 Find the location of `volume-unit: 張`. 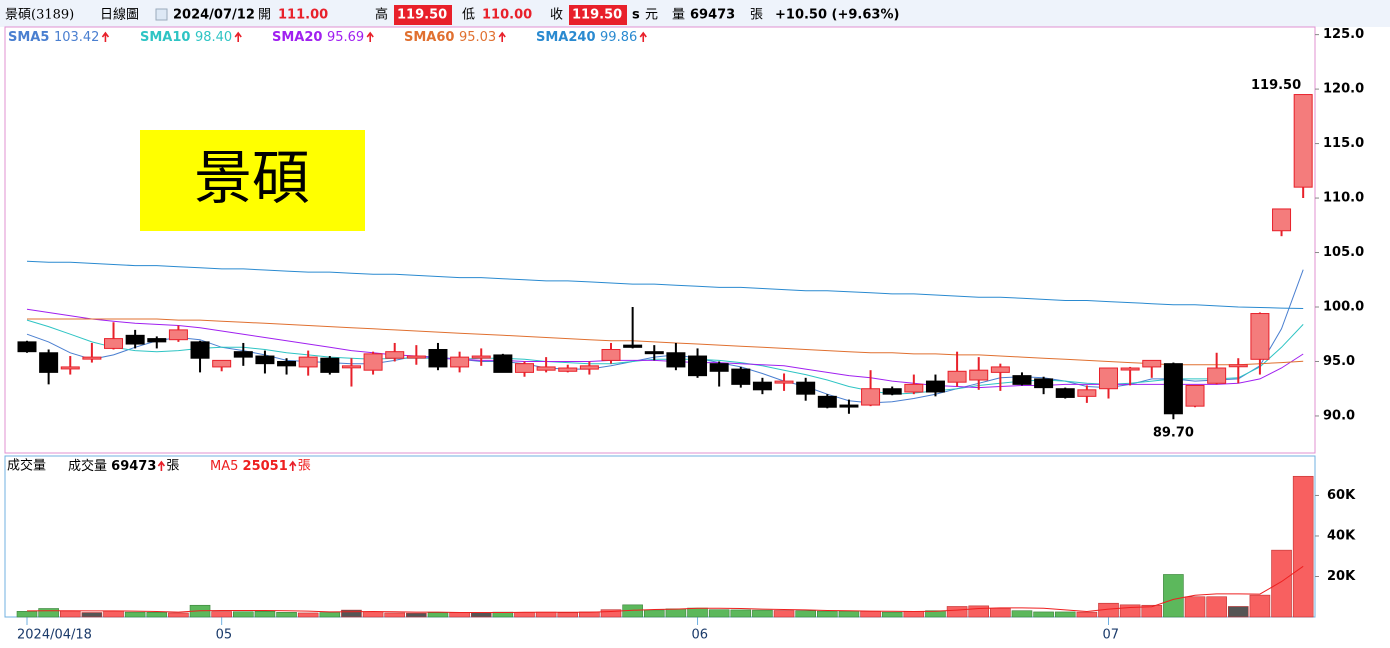

volume-unit: 張 is located at coordinates (756, 15).